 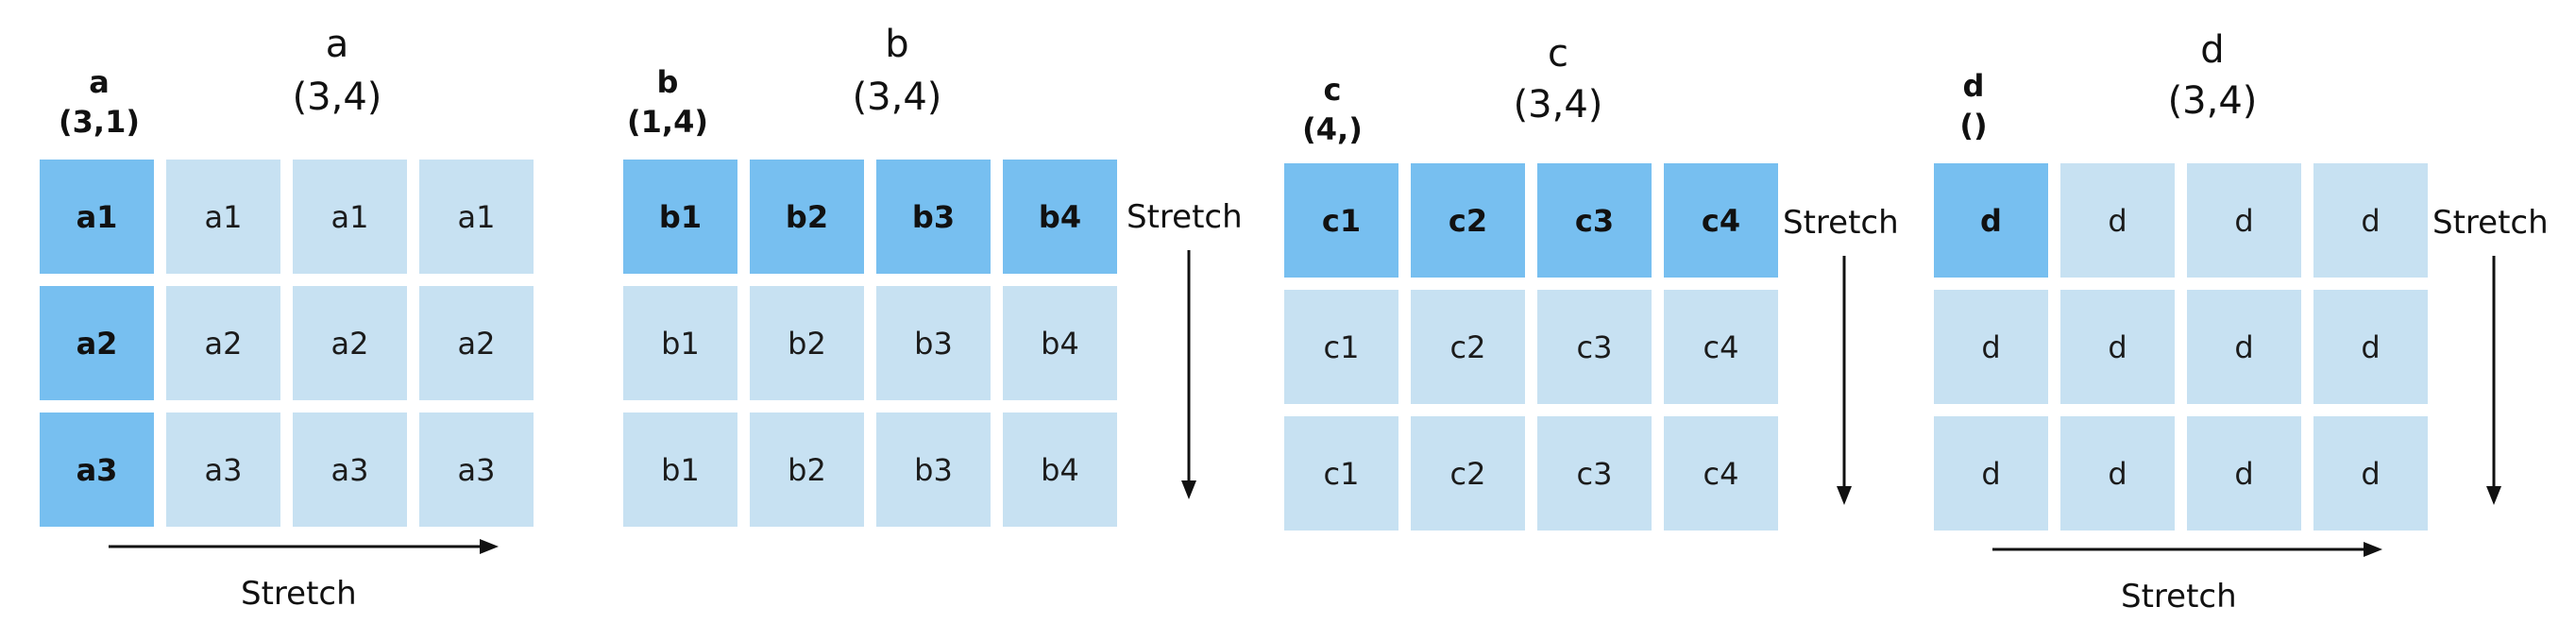 I want to click on grid-cell-a-r1-c3-broadcast: a1, so click(x=350, y=217).